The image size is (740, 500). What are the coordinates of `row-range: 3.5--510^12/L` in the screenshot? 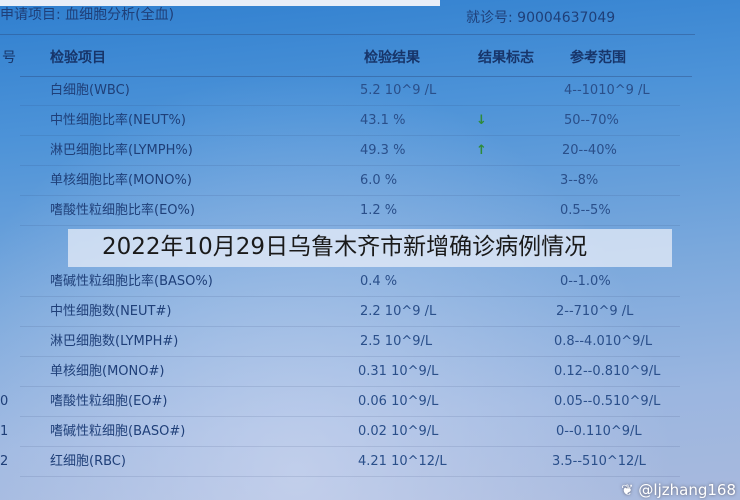 It's located at (599, 461).